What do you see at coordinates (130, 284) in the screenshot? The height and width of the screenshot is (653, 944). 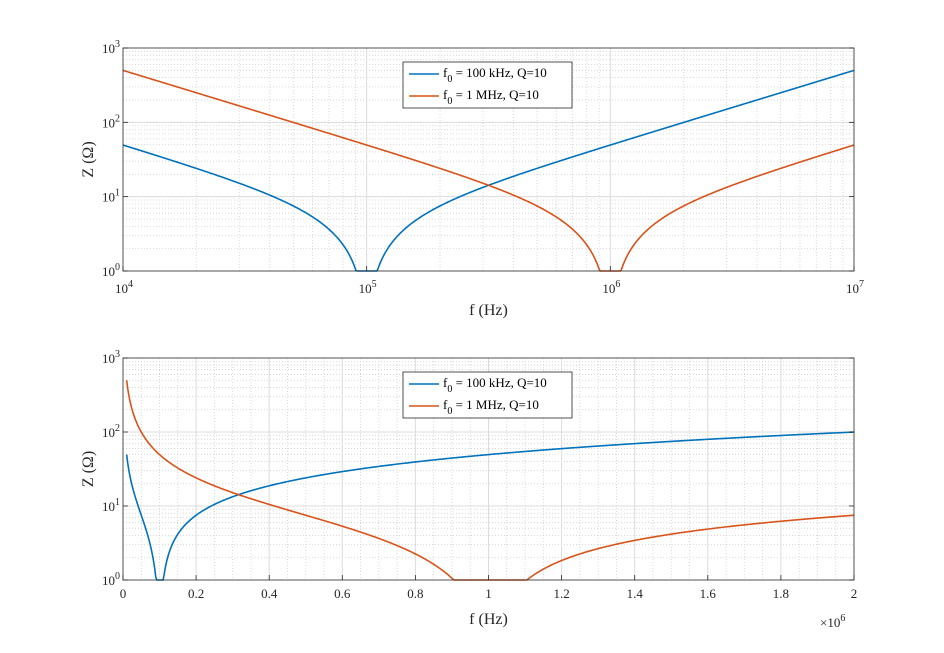 I see `x-tick-label-exponent: 4` at bounding box center [130, 284].